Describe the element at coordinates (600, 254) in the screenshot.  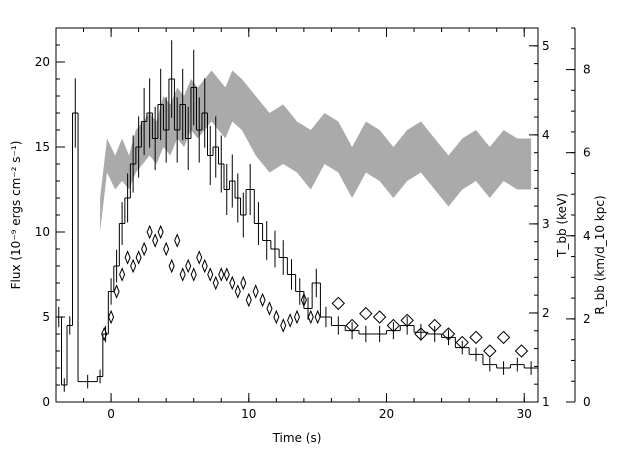
I see `right-axis-label-rbb: R_bb (km/d_10 kpc)` at that location.